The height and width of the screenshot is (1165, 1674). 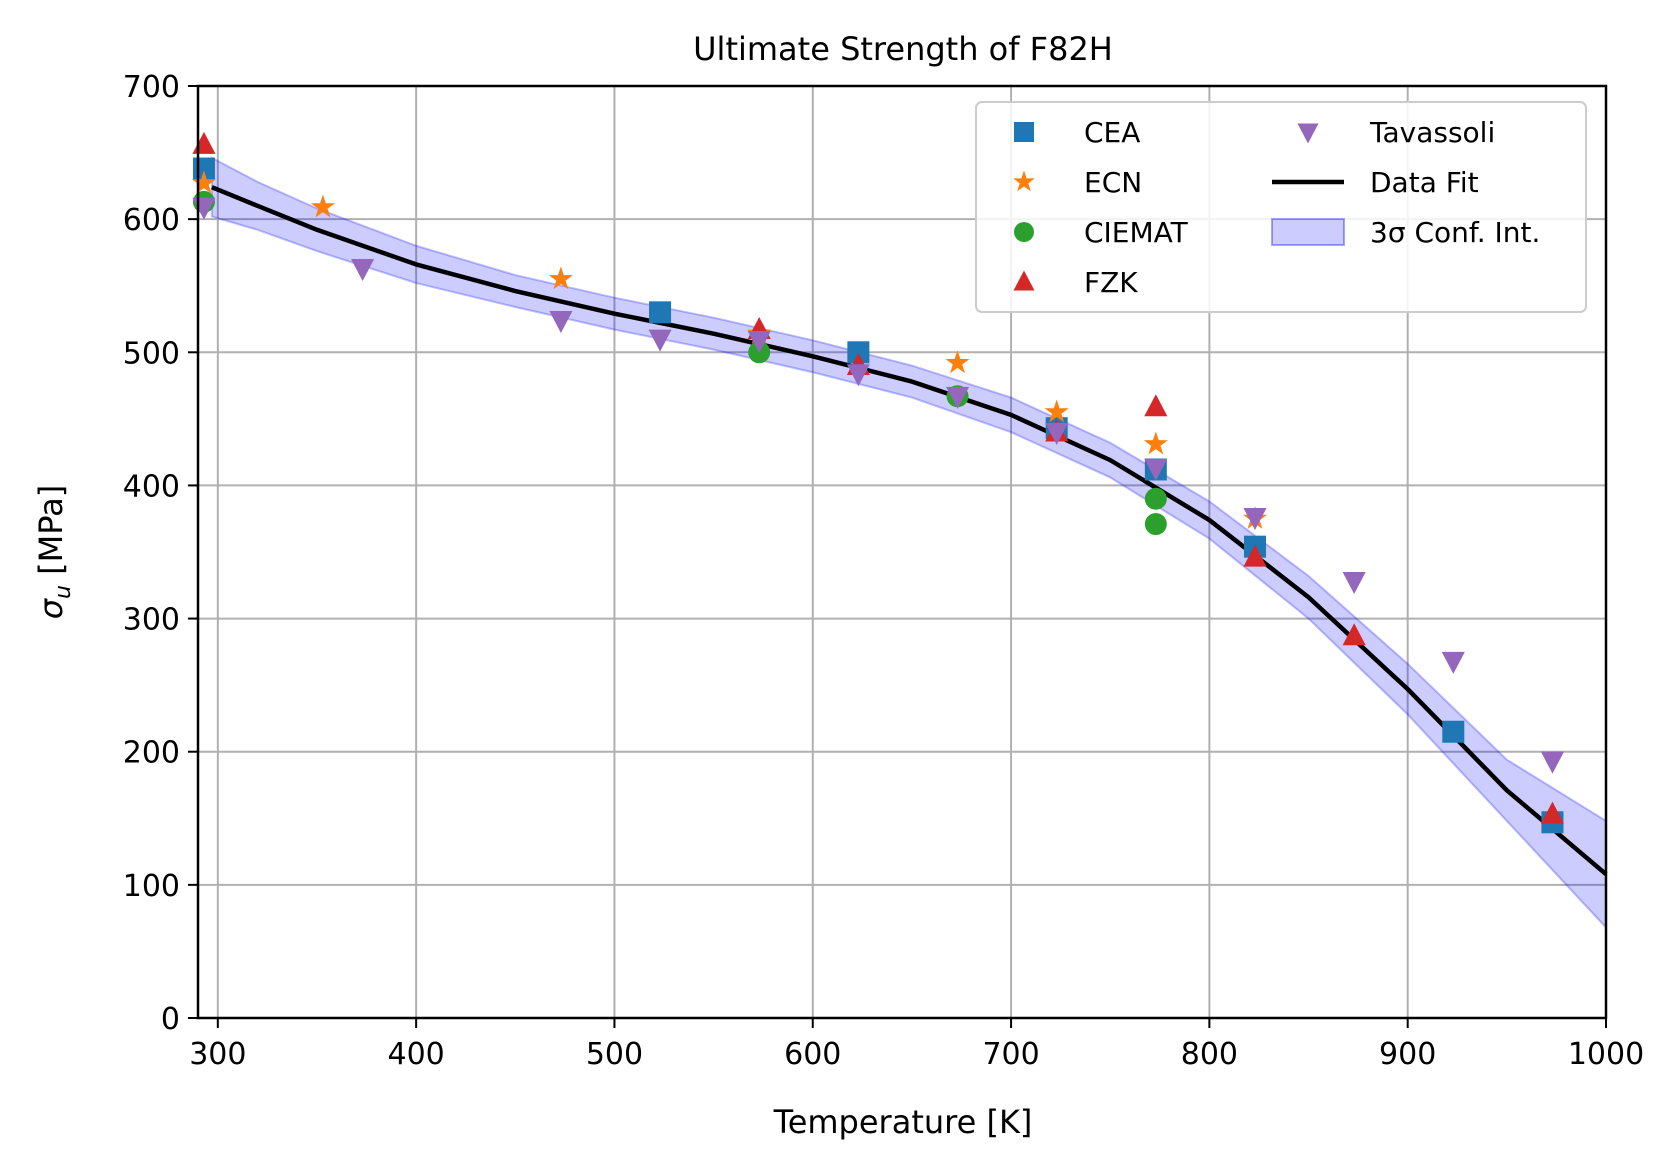 I want to click on y-axis-title-subscript: u, so click(x=63, y=592).